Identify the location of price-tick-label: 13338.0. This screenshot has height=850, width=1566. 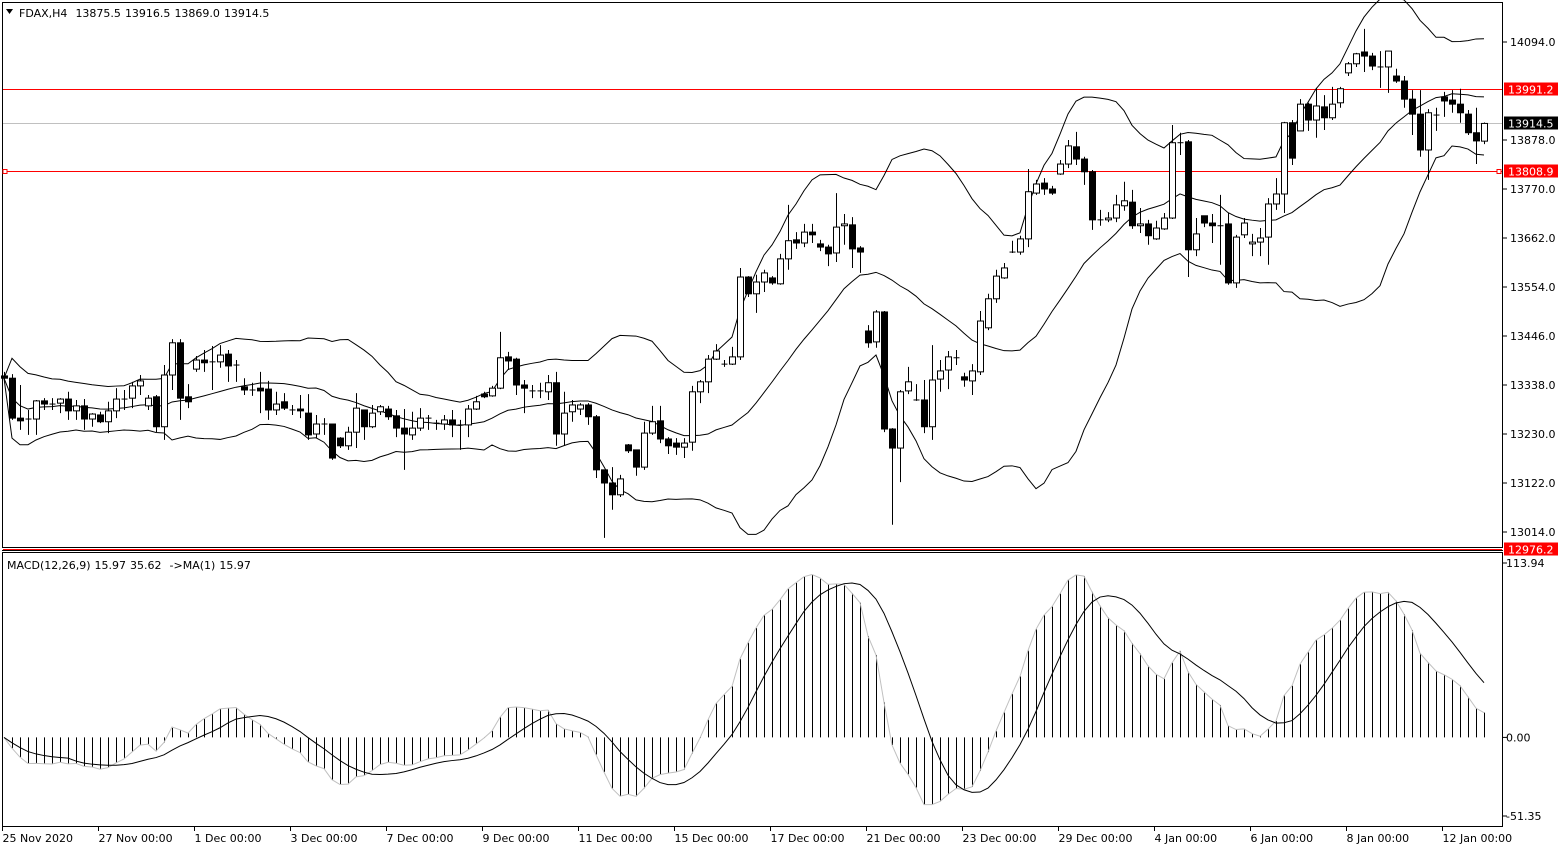
(1533, 385).